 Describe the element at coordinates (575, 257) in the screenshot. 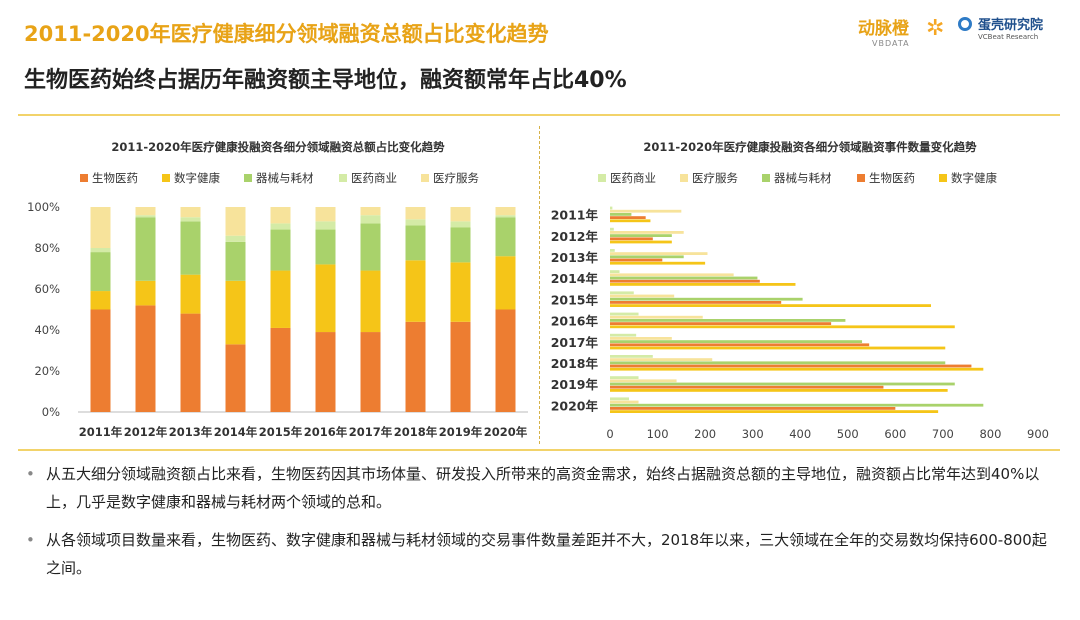

I see `y-tick-label: 2013年` at that location.